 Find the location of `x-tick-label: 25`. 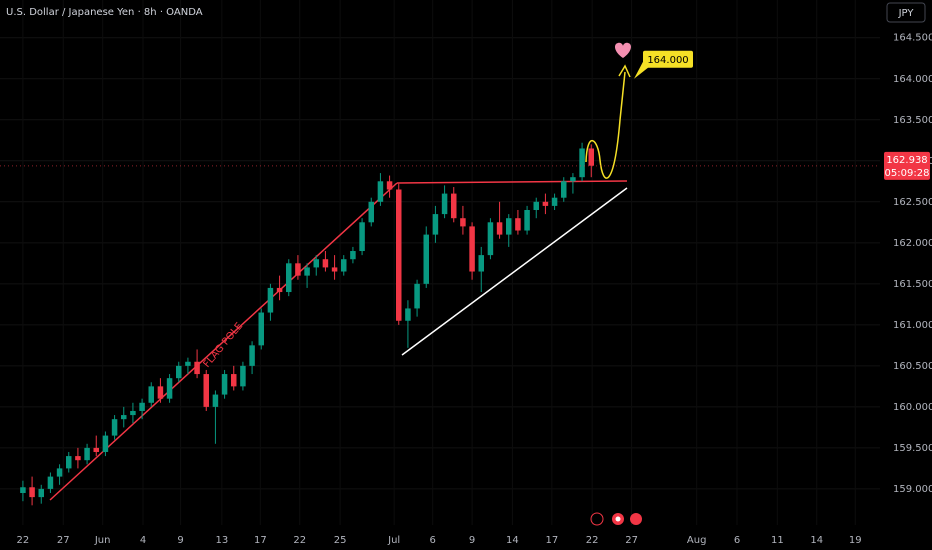

x-tick-label: 25 is located at coordinates (340, 540).